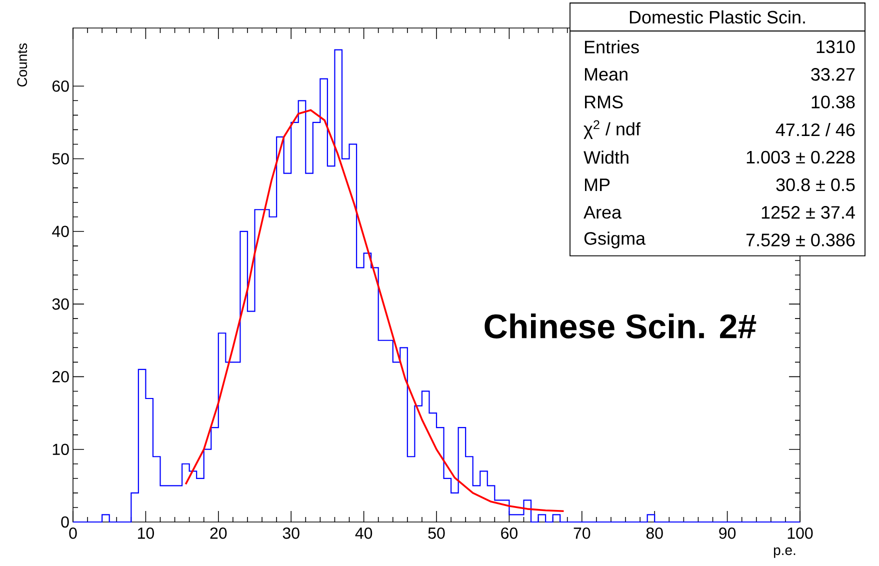 The width and height of the screenshot is (879, 566). What do you see at coordinates (815, 185) in the screenshot?
I see `annotation: 30.8 ± 0.5` at bounding box center [815, 185].